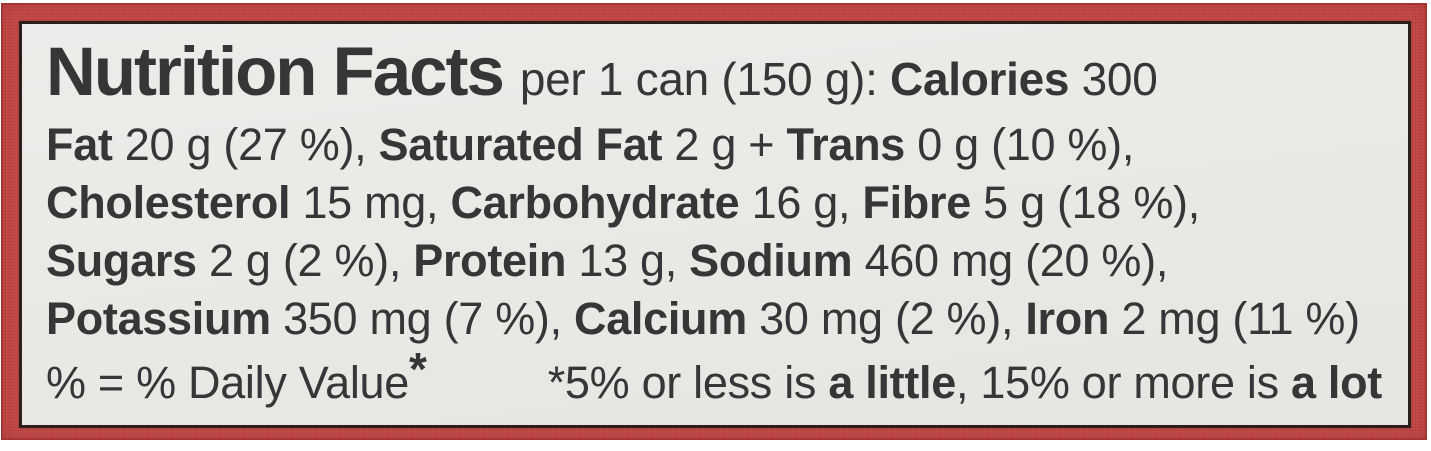  What do you see at coordinates (705, 79) in the screenshot?
I see `text-segment: per 1 can (150 g):` at bounding box center [705, 79].